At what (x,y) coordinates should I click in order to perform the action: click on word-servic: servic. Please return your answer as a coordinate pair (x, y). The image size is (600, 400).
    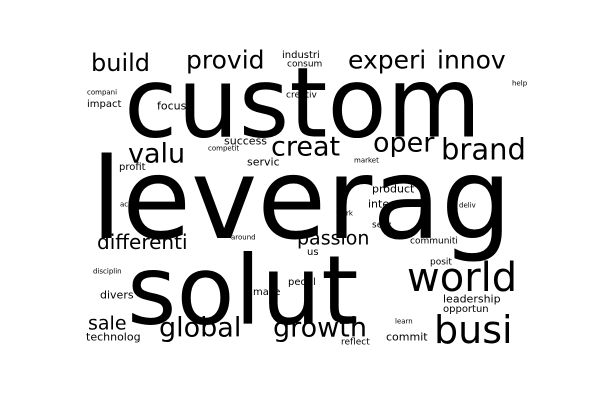
    Looking at the image, I should click on (263, 162).